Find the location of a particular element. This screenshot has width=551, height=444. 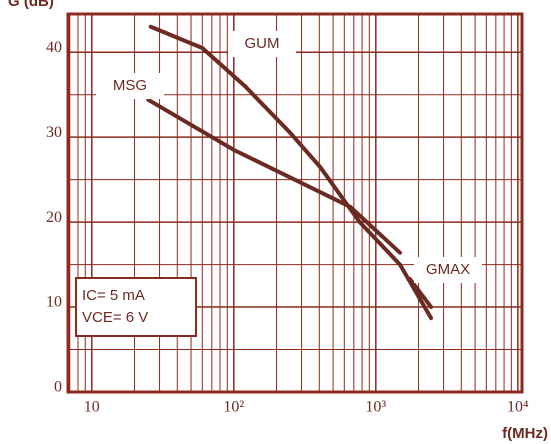

x-tick-label: 10⁴ is located at coordinates (518, 407).